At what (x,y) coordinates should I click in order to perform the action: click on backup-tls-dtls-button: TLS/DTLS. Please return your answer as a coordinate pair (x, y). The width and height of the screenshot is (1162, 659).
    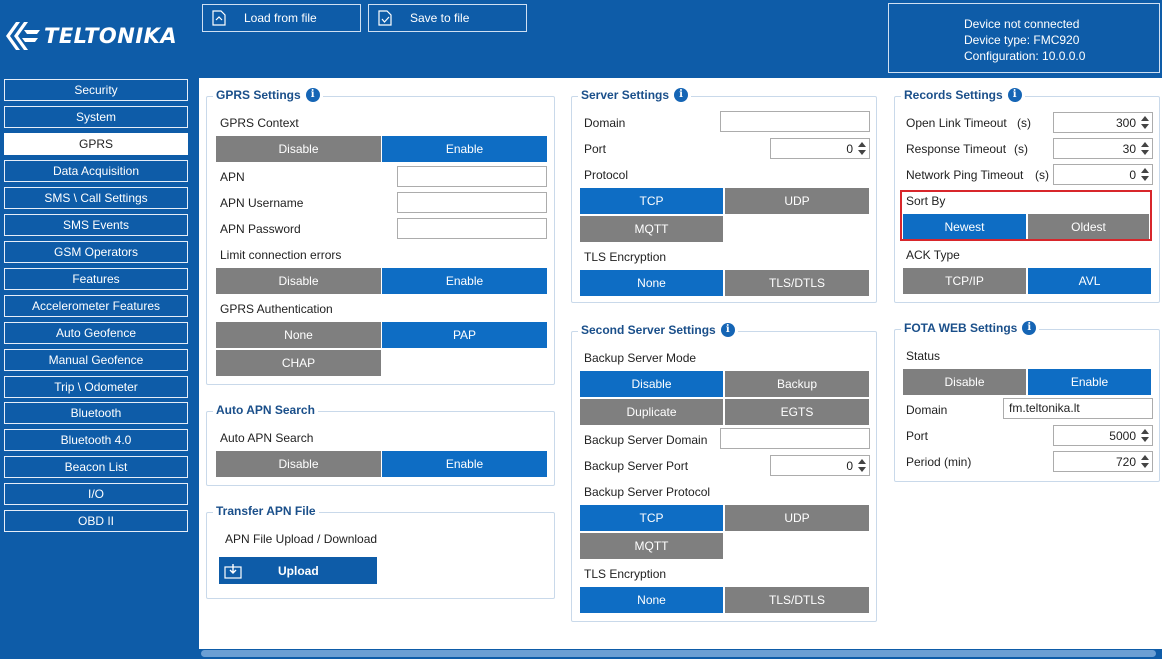
    Looking at the image, I should click on (797, 600).